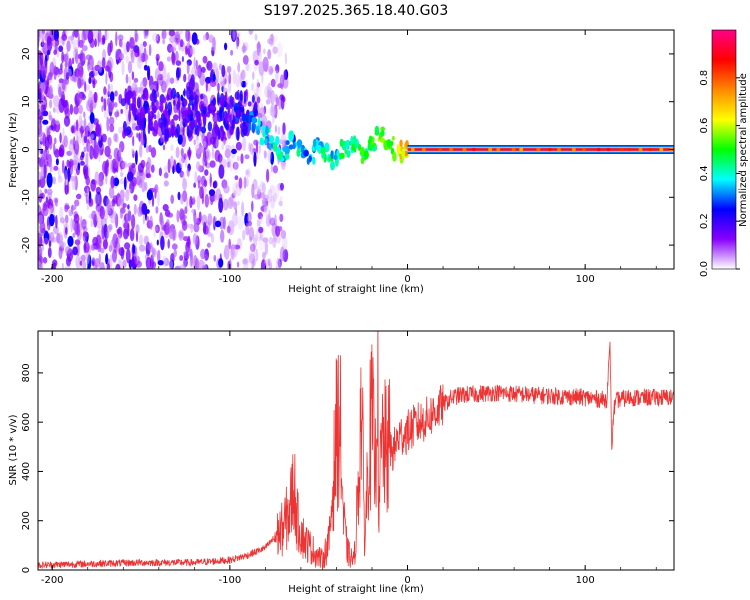  I want to click on snr-y-label: SNR (10 * v/v), so click(13, 449).